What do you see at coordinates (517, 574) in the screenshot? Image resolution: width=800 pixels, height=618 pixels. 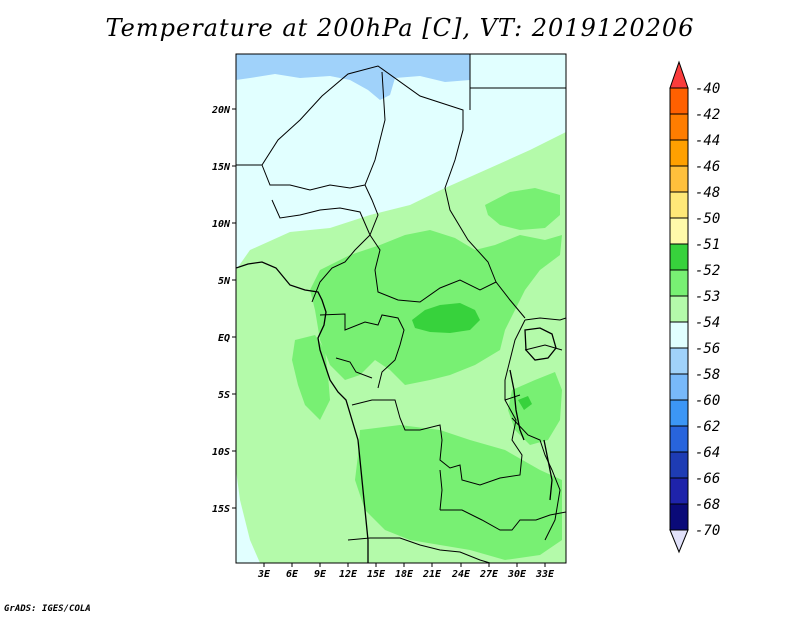 I see `lon-label: 30E` at bounding box center [517, 574].